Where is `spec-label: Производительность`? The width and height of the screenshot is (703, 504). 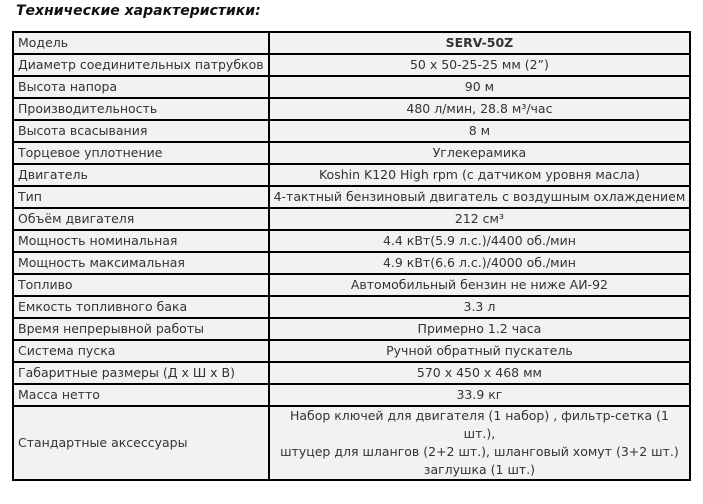 spec-label: Производительность is located at coordinates (141, 109).